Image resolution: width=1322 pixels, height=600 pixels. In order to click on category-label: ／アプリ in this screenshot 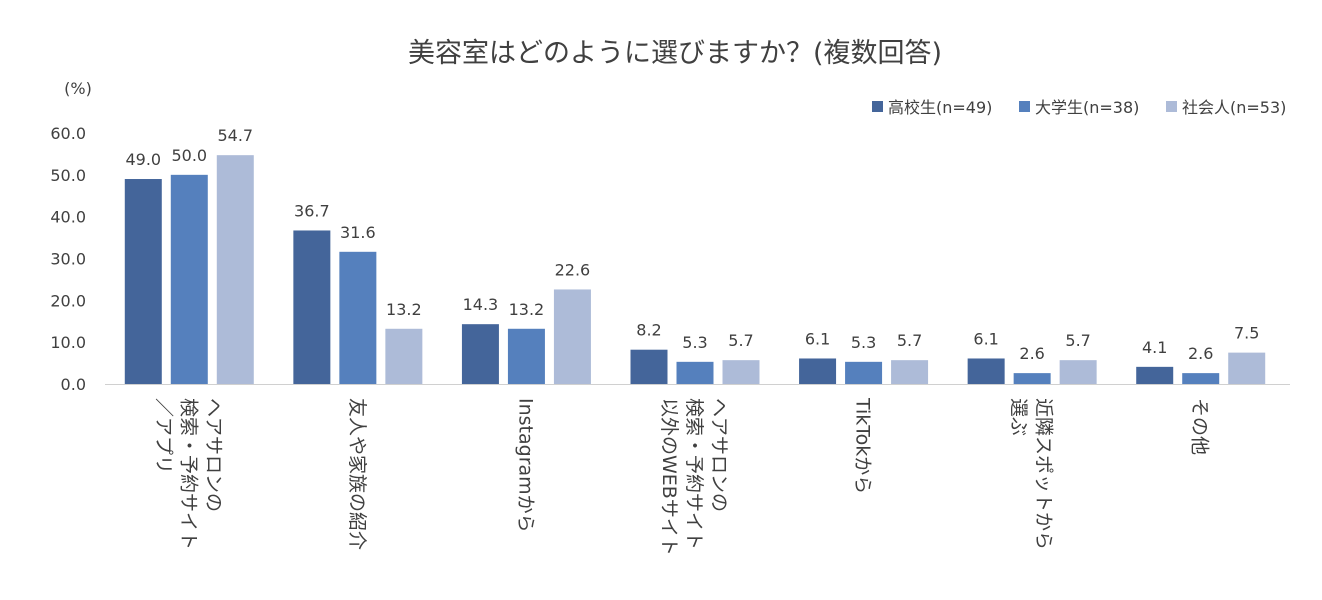, I will do `click(163, 436)`.